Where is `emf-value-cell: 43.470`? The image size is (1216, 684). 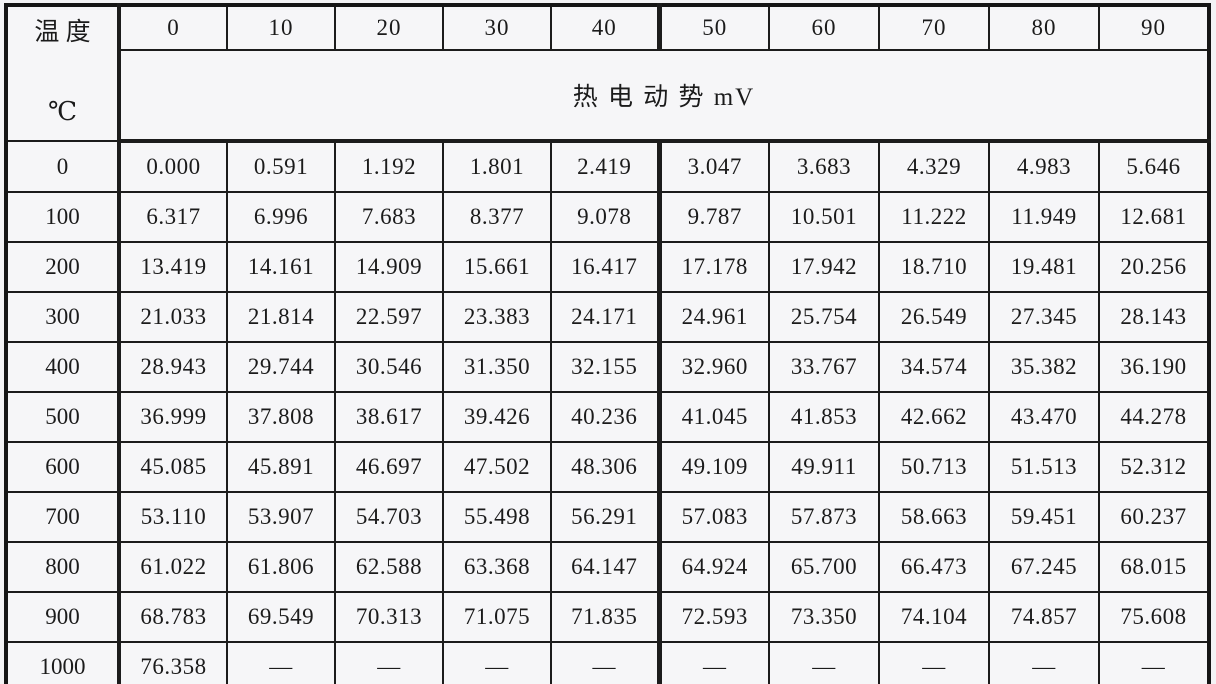
emf-value-cell: 43.470 is located at coordinates (1044, 417).